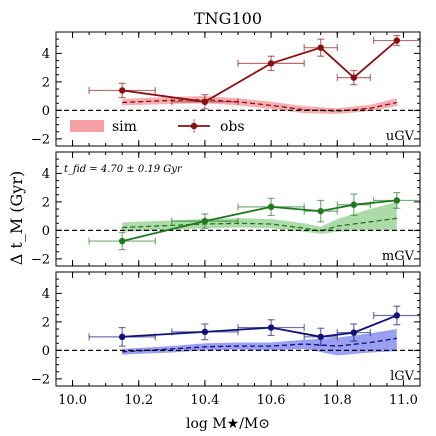 The width and height of the screenshot is (436, 436). What do you see at coordinates (194, 126) in the screenshot?
I see `legend-marker-obs` at bounding box center [194, 126].